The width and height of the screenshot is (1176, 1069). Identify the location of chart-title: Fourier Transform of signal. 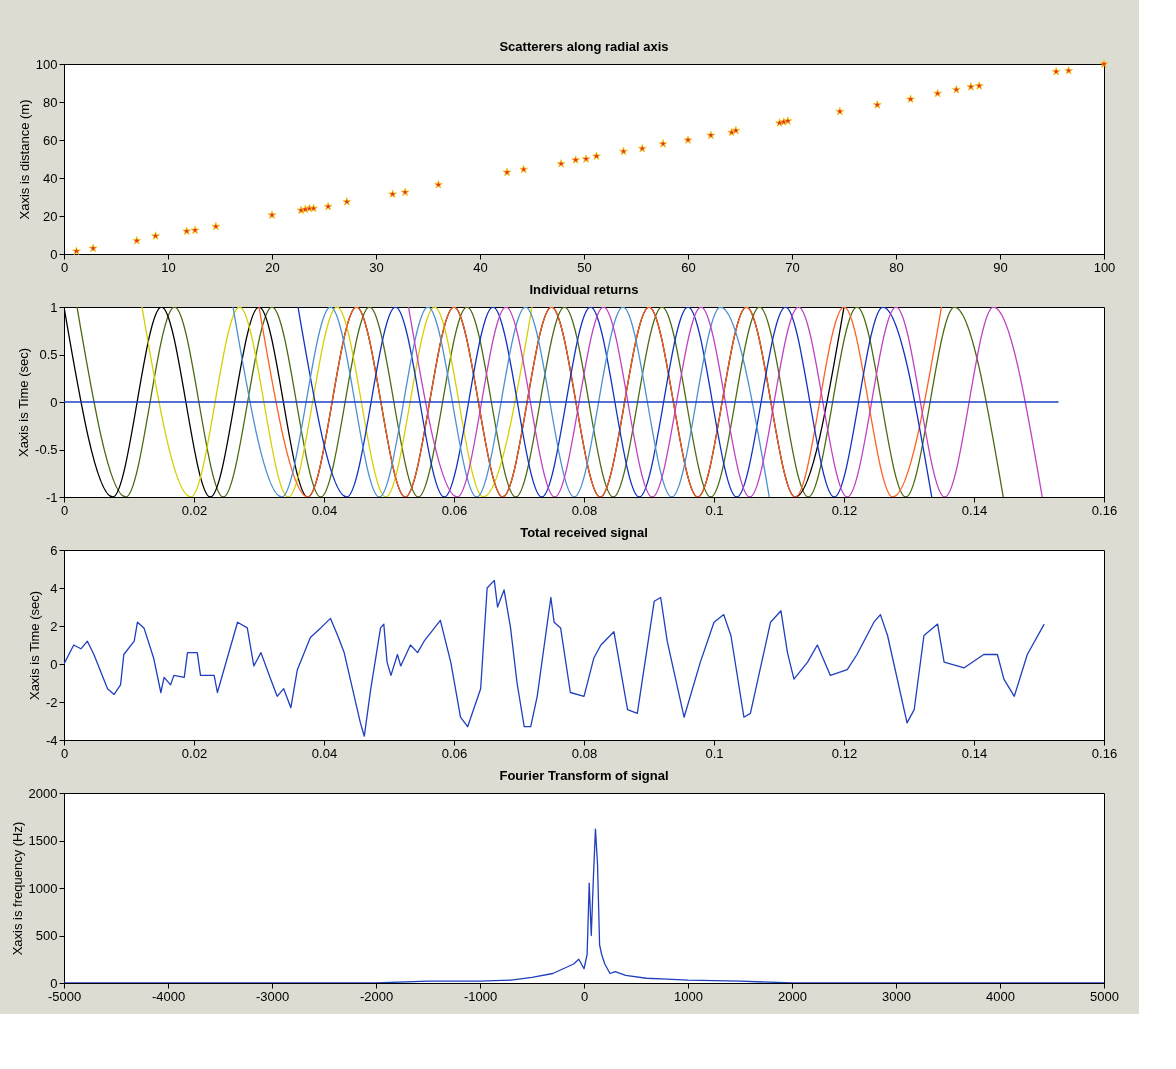
(584, 775).